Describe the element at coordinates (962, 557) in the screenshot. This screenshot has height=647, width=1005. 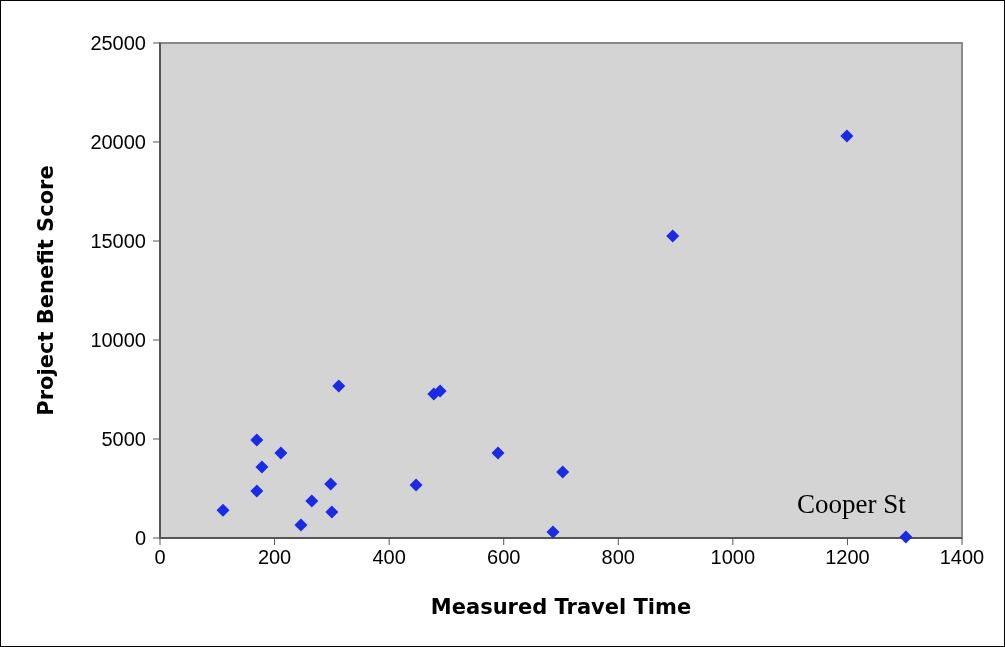
I see `x-tick-label: 1400` at that location.